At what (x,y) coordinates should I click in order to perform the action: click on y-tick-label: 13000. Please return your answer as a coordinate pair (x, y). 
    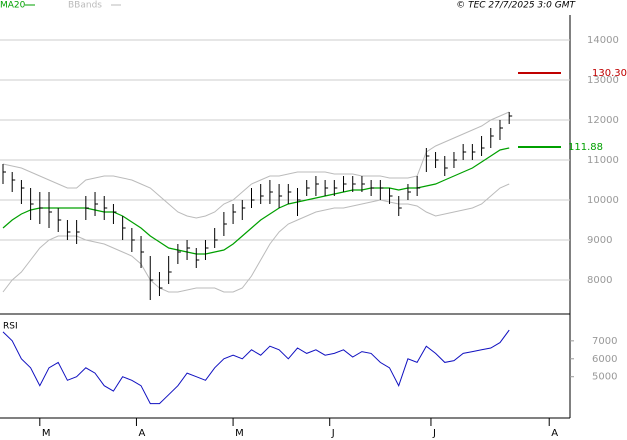
    Looking at the image, I should click on (603, 80).